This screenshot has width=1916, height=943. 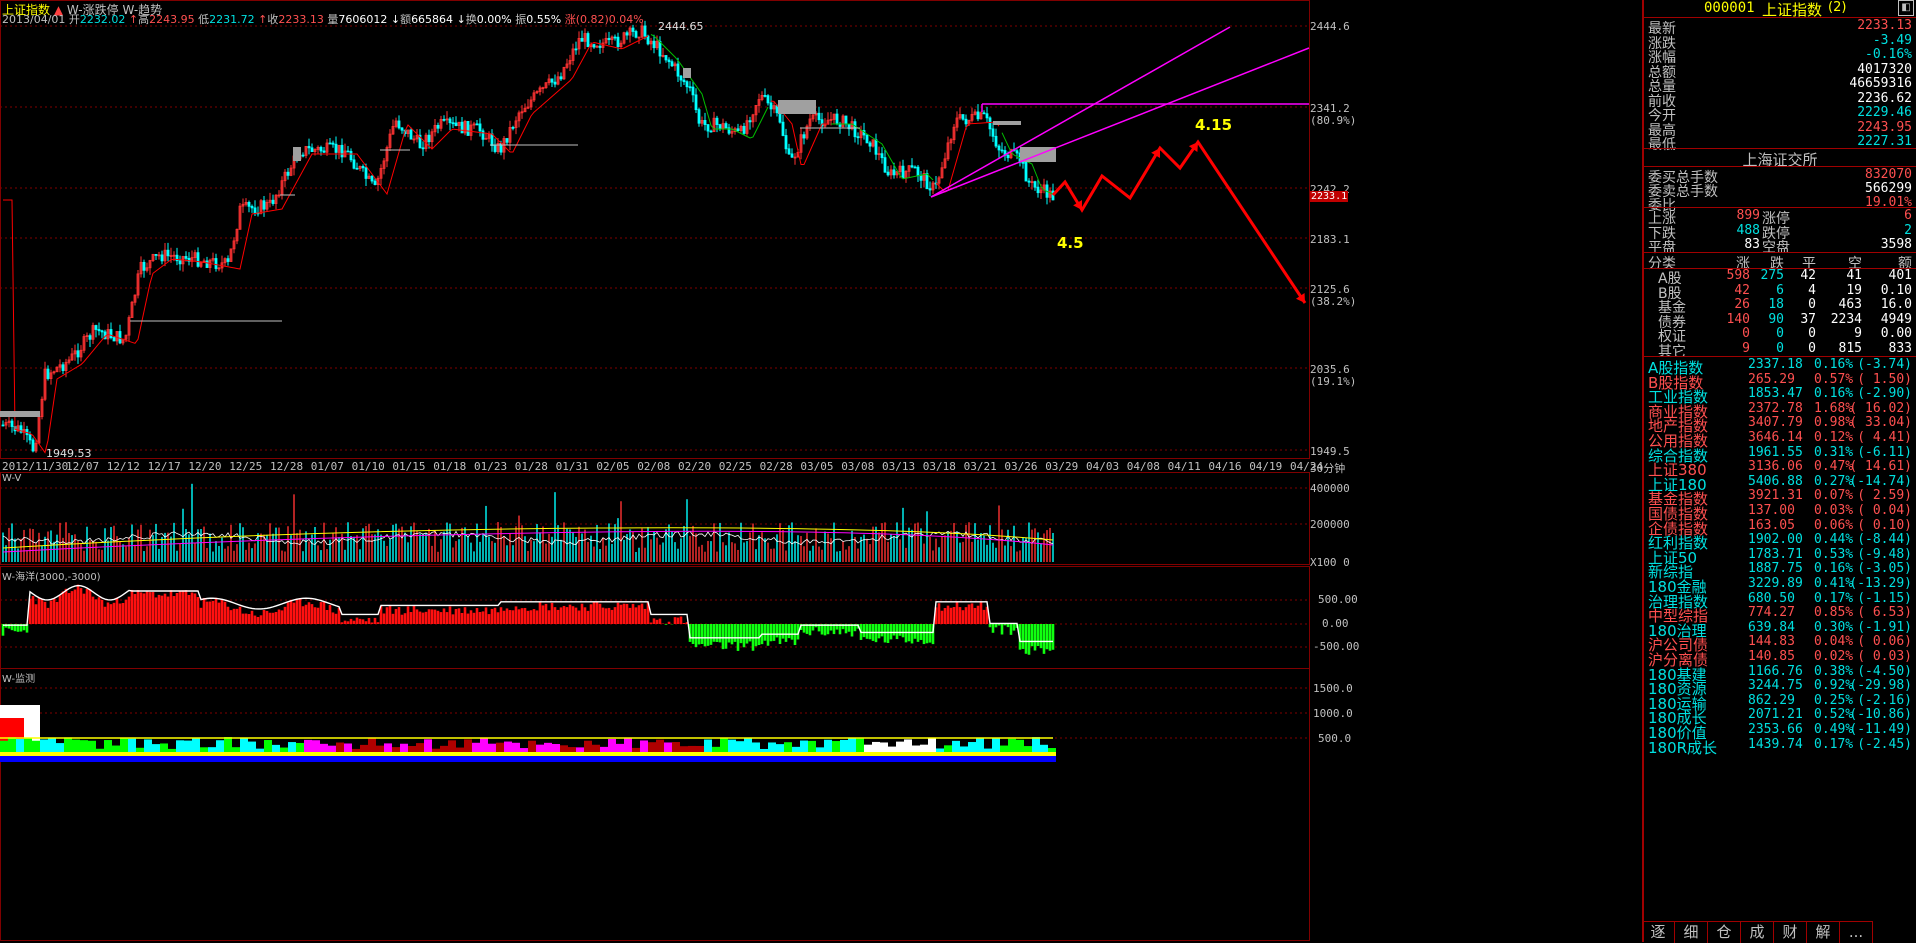 What do you see at coordinates (1780, 717) in the screenshot?
I see `index-row: 180成长 2071.21 0.52% (-10.86)` at bounding box center [1780, 717].